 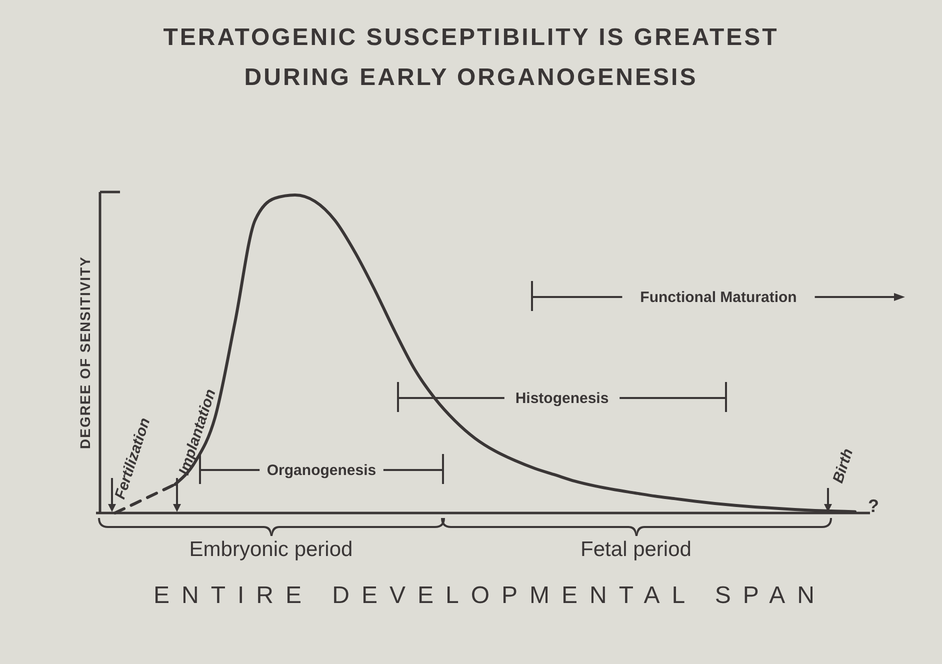 What do you see at coordinates (271, 549) in the screenshot?
I see `text: Embryonic period` at bounding box center [271, 549].